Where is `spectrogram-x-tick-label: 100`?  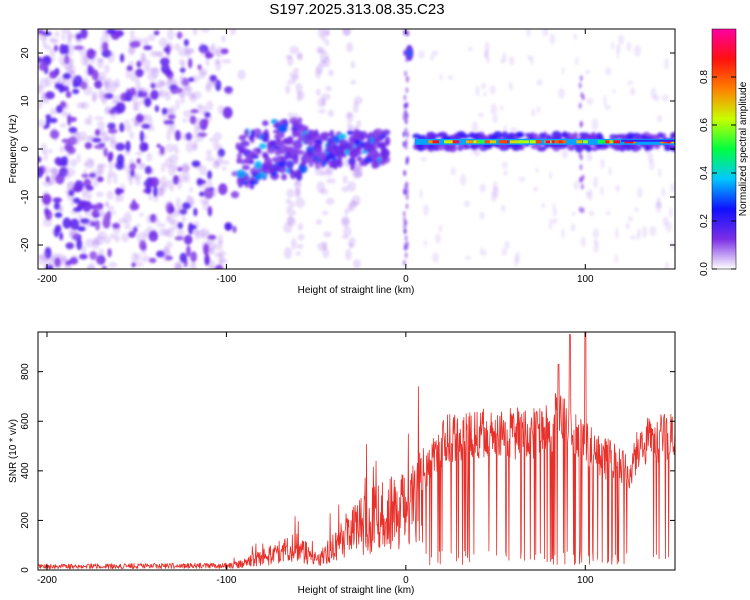
spectrogram-x-tick-label: 100 is located at coordinates (585, 279).